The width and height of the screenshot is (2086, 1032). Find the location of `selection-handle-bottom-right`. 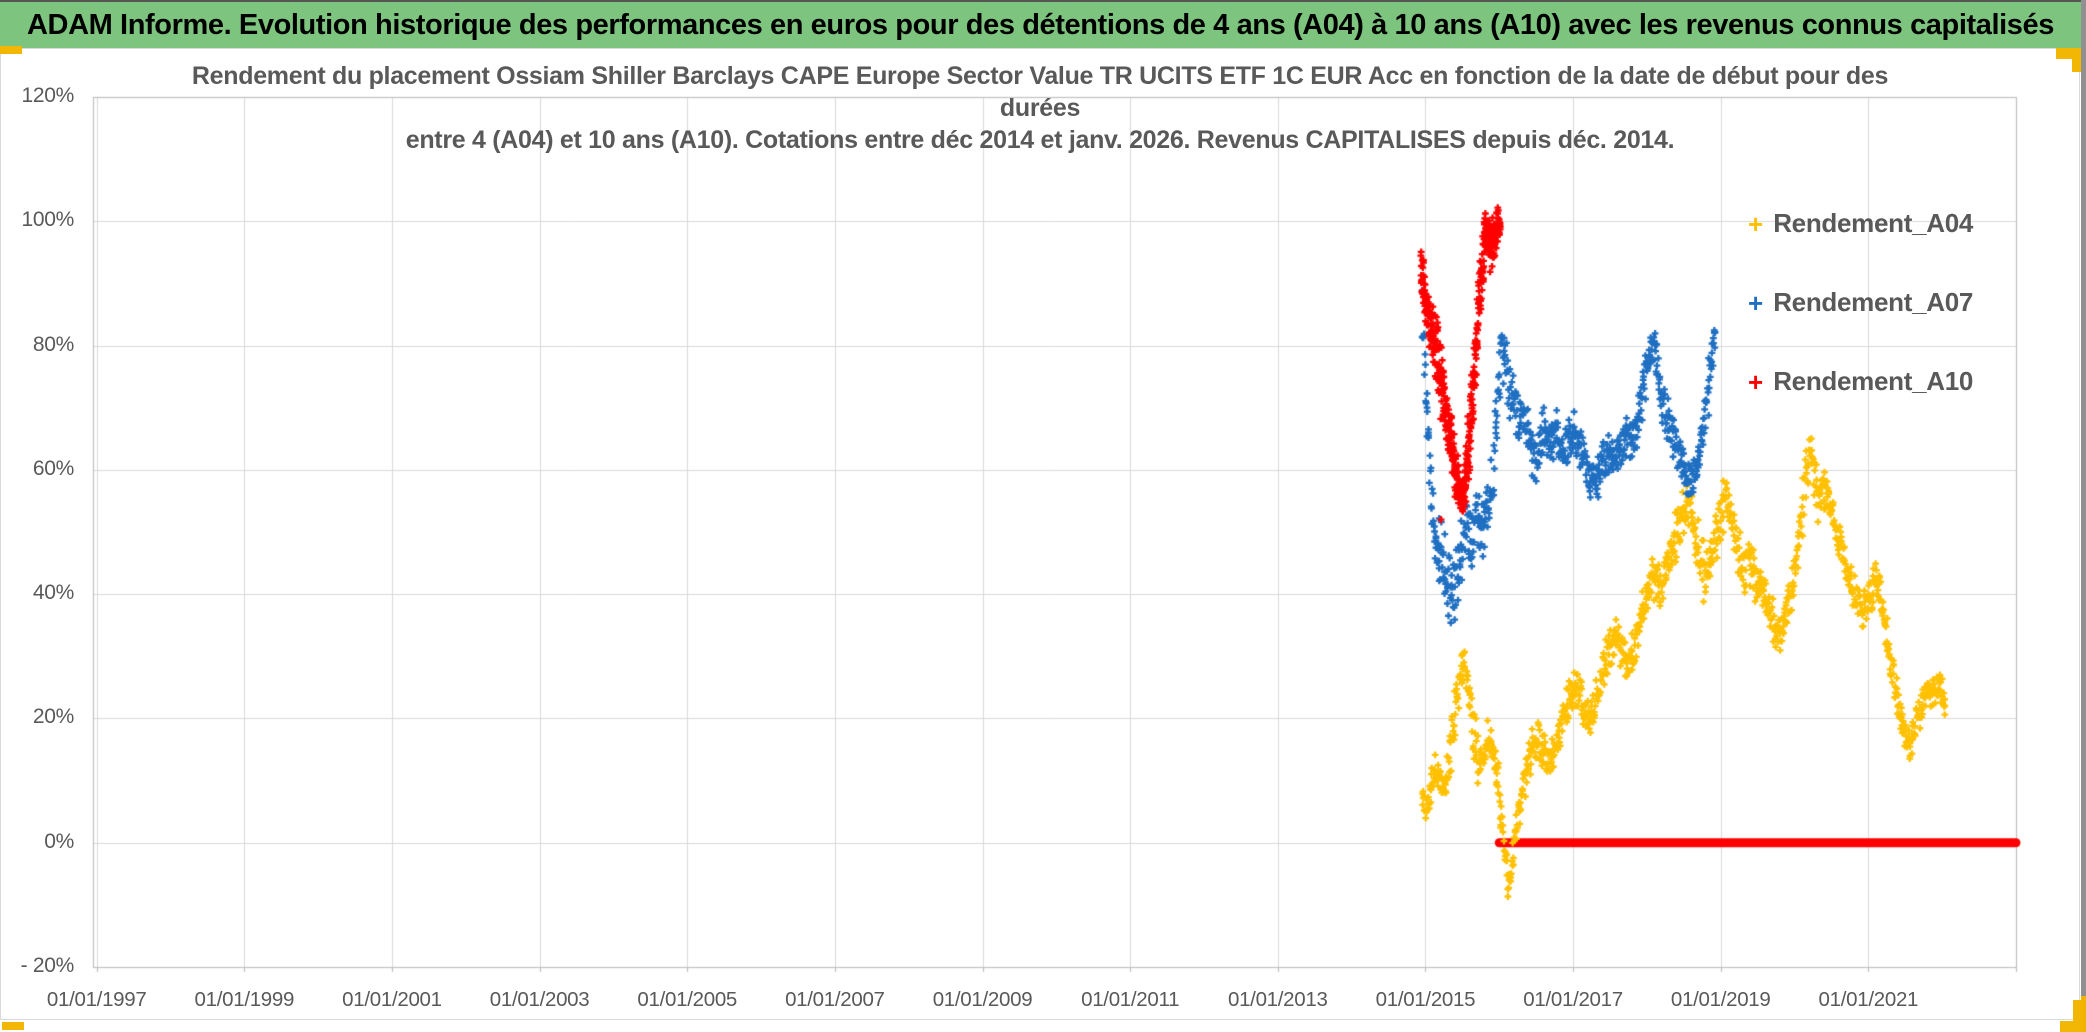

selection-handle-bottom-right is located at coordinates (2071, 1026).